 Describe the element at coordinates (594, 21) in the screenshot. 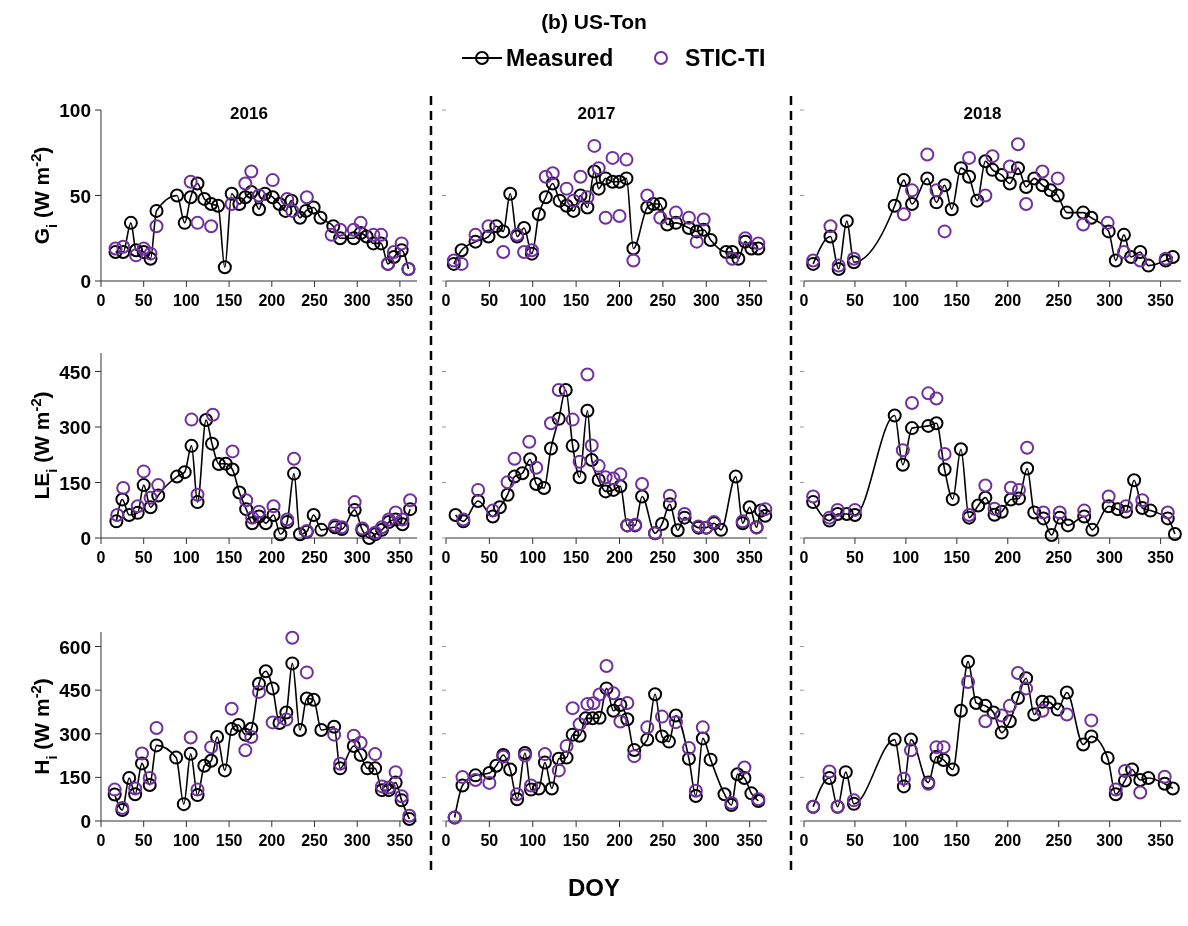

I see `text: (b) US-Ton` at that location.